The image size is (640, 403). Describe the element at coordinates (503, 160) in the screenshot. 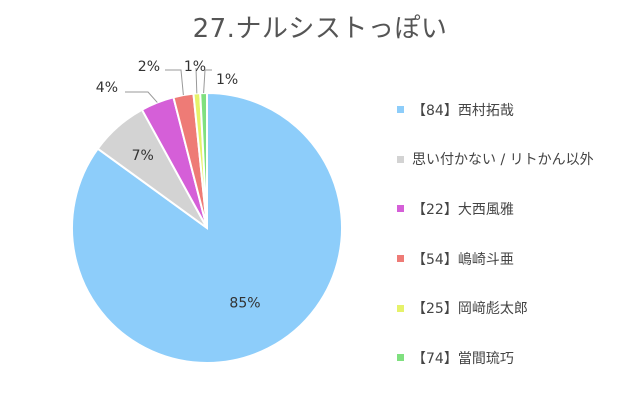

I see `legend-label: 思い付かない / リトかん以外` at that location.